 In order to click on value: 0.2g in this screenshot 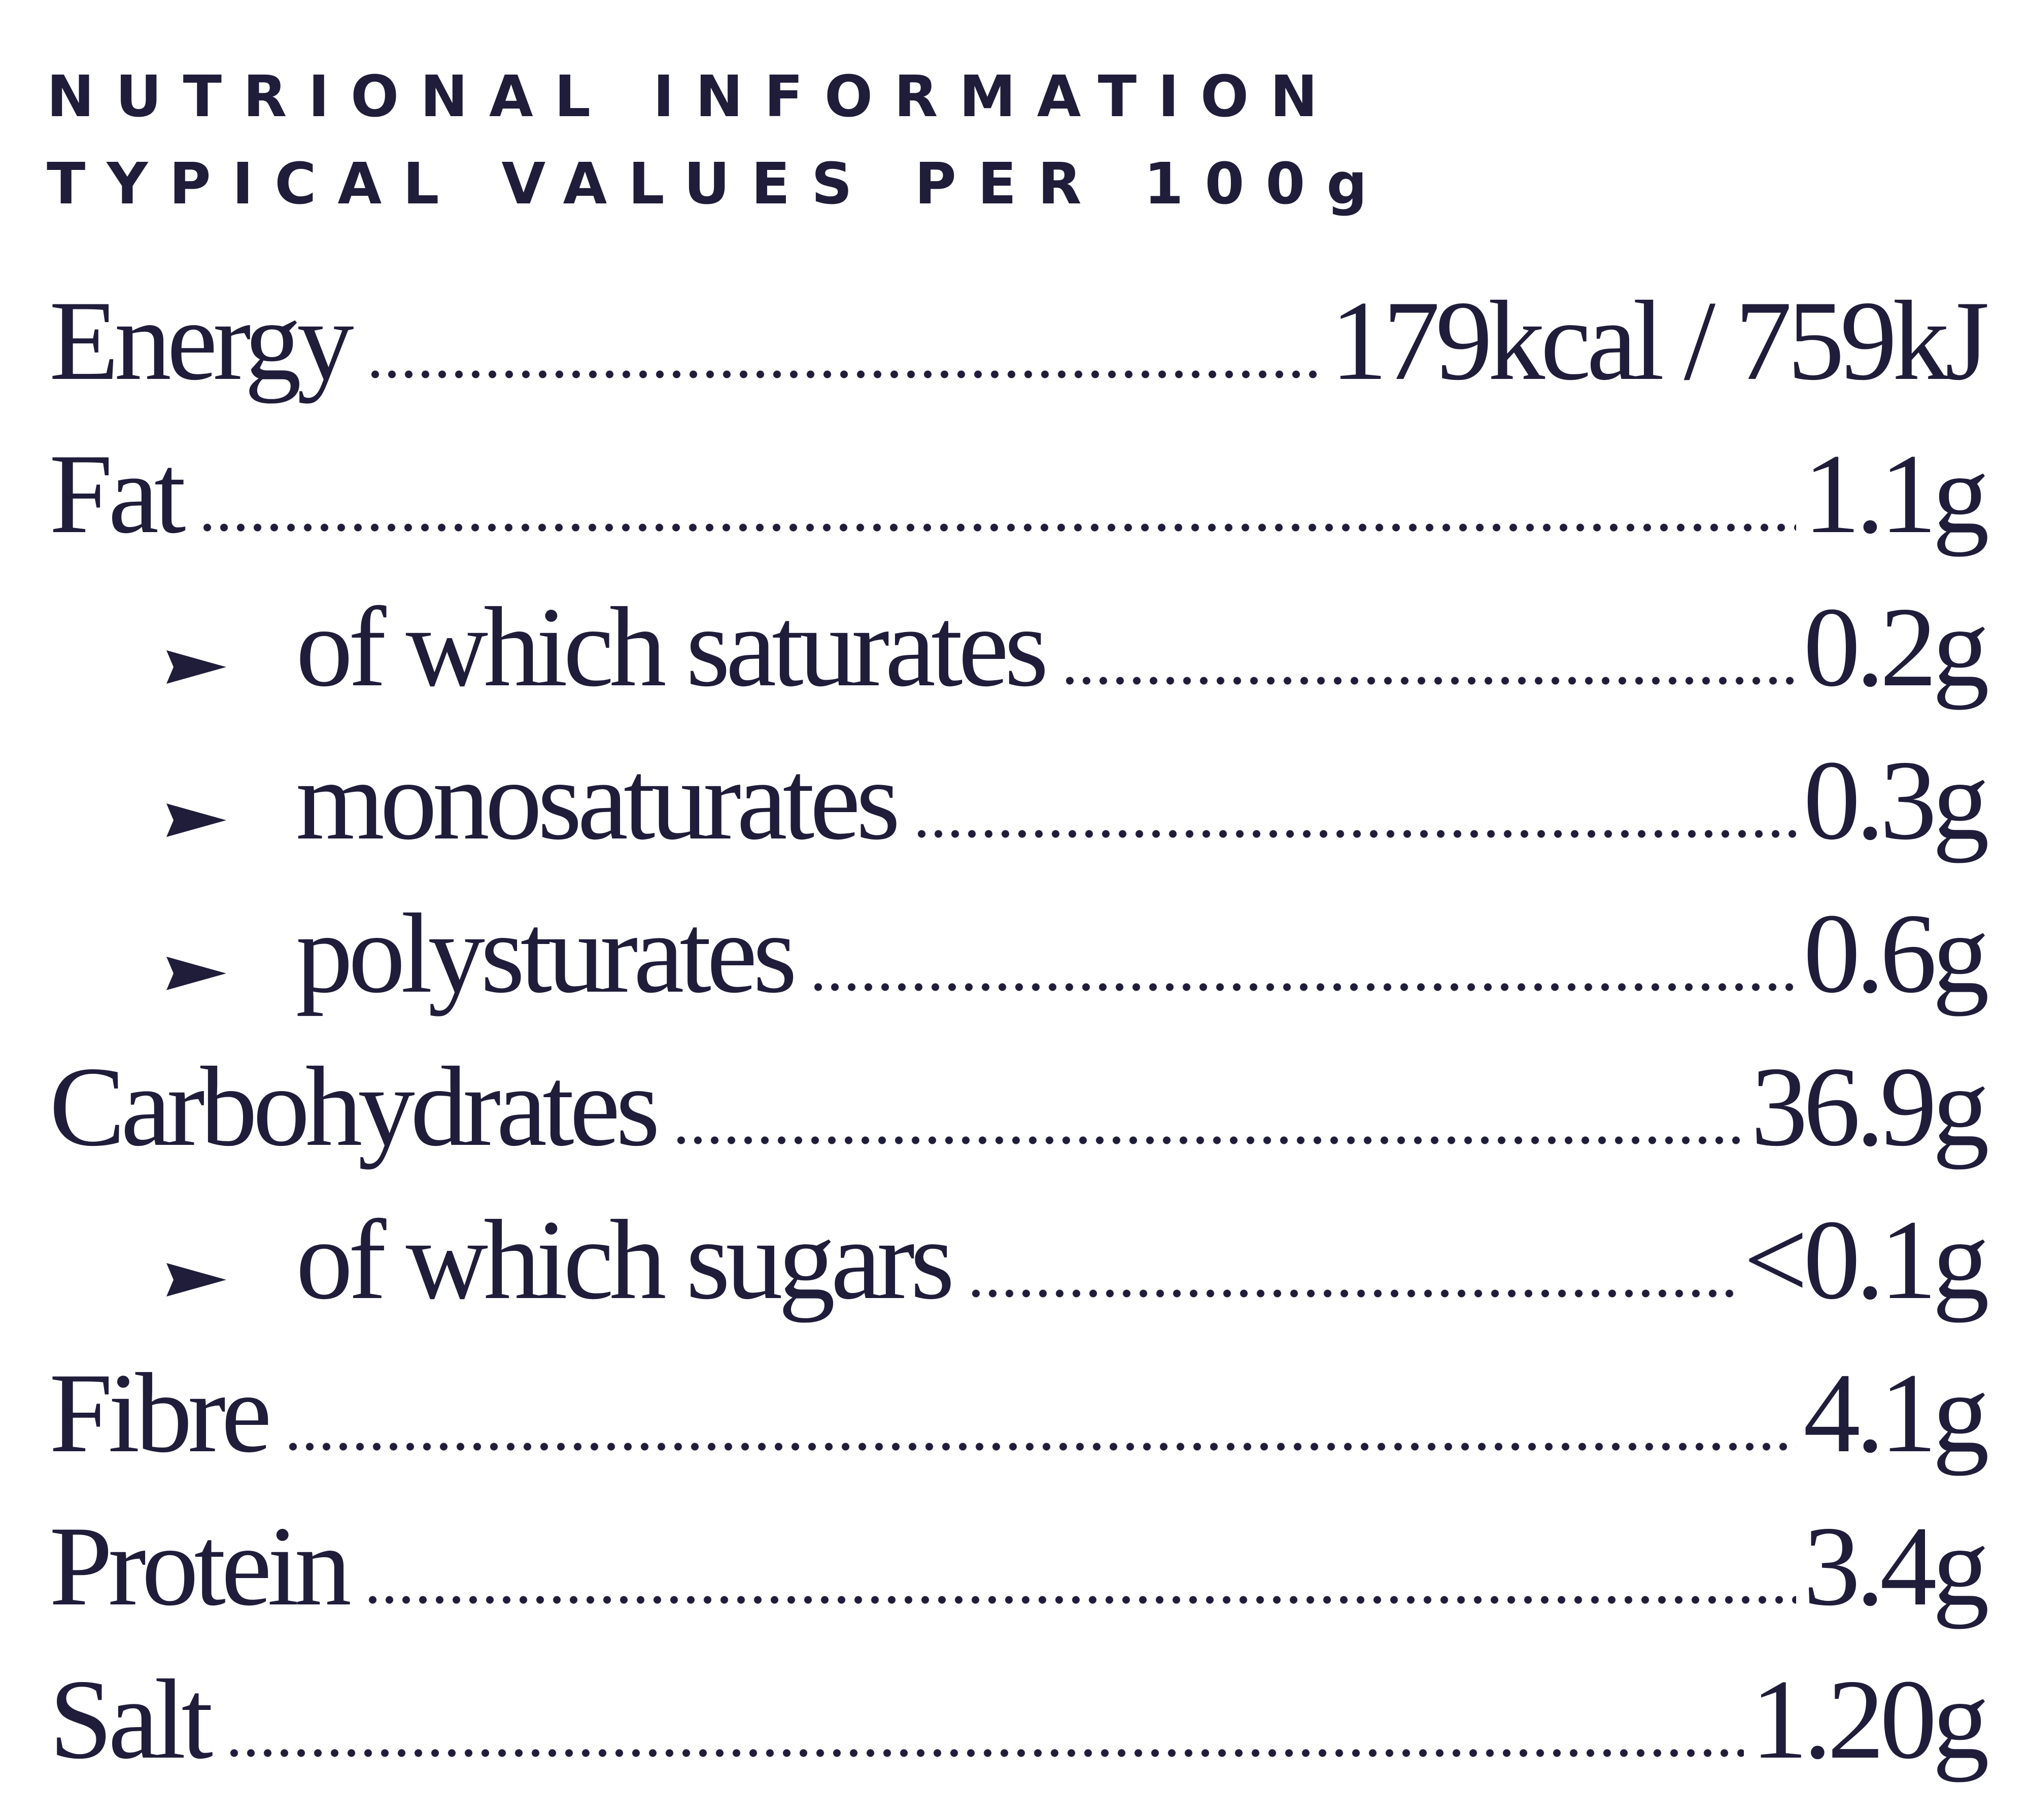, I will do `click(1896, 647)`.